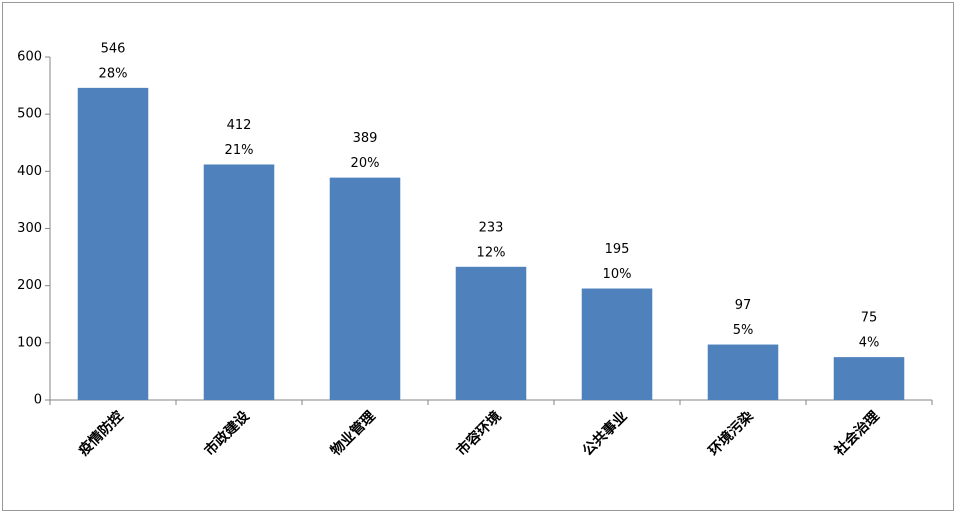 This screenshot has height=514, width=957. Describe the element at coordinates (743, 330) in the screenshot. I see `percent-label: 5%` at that location.